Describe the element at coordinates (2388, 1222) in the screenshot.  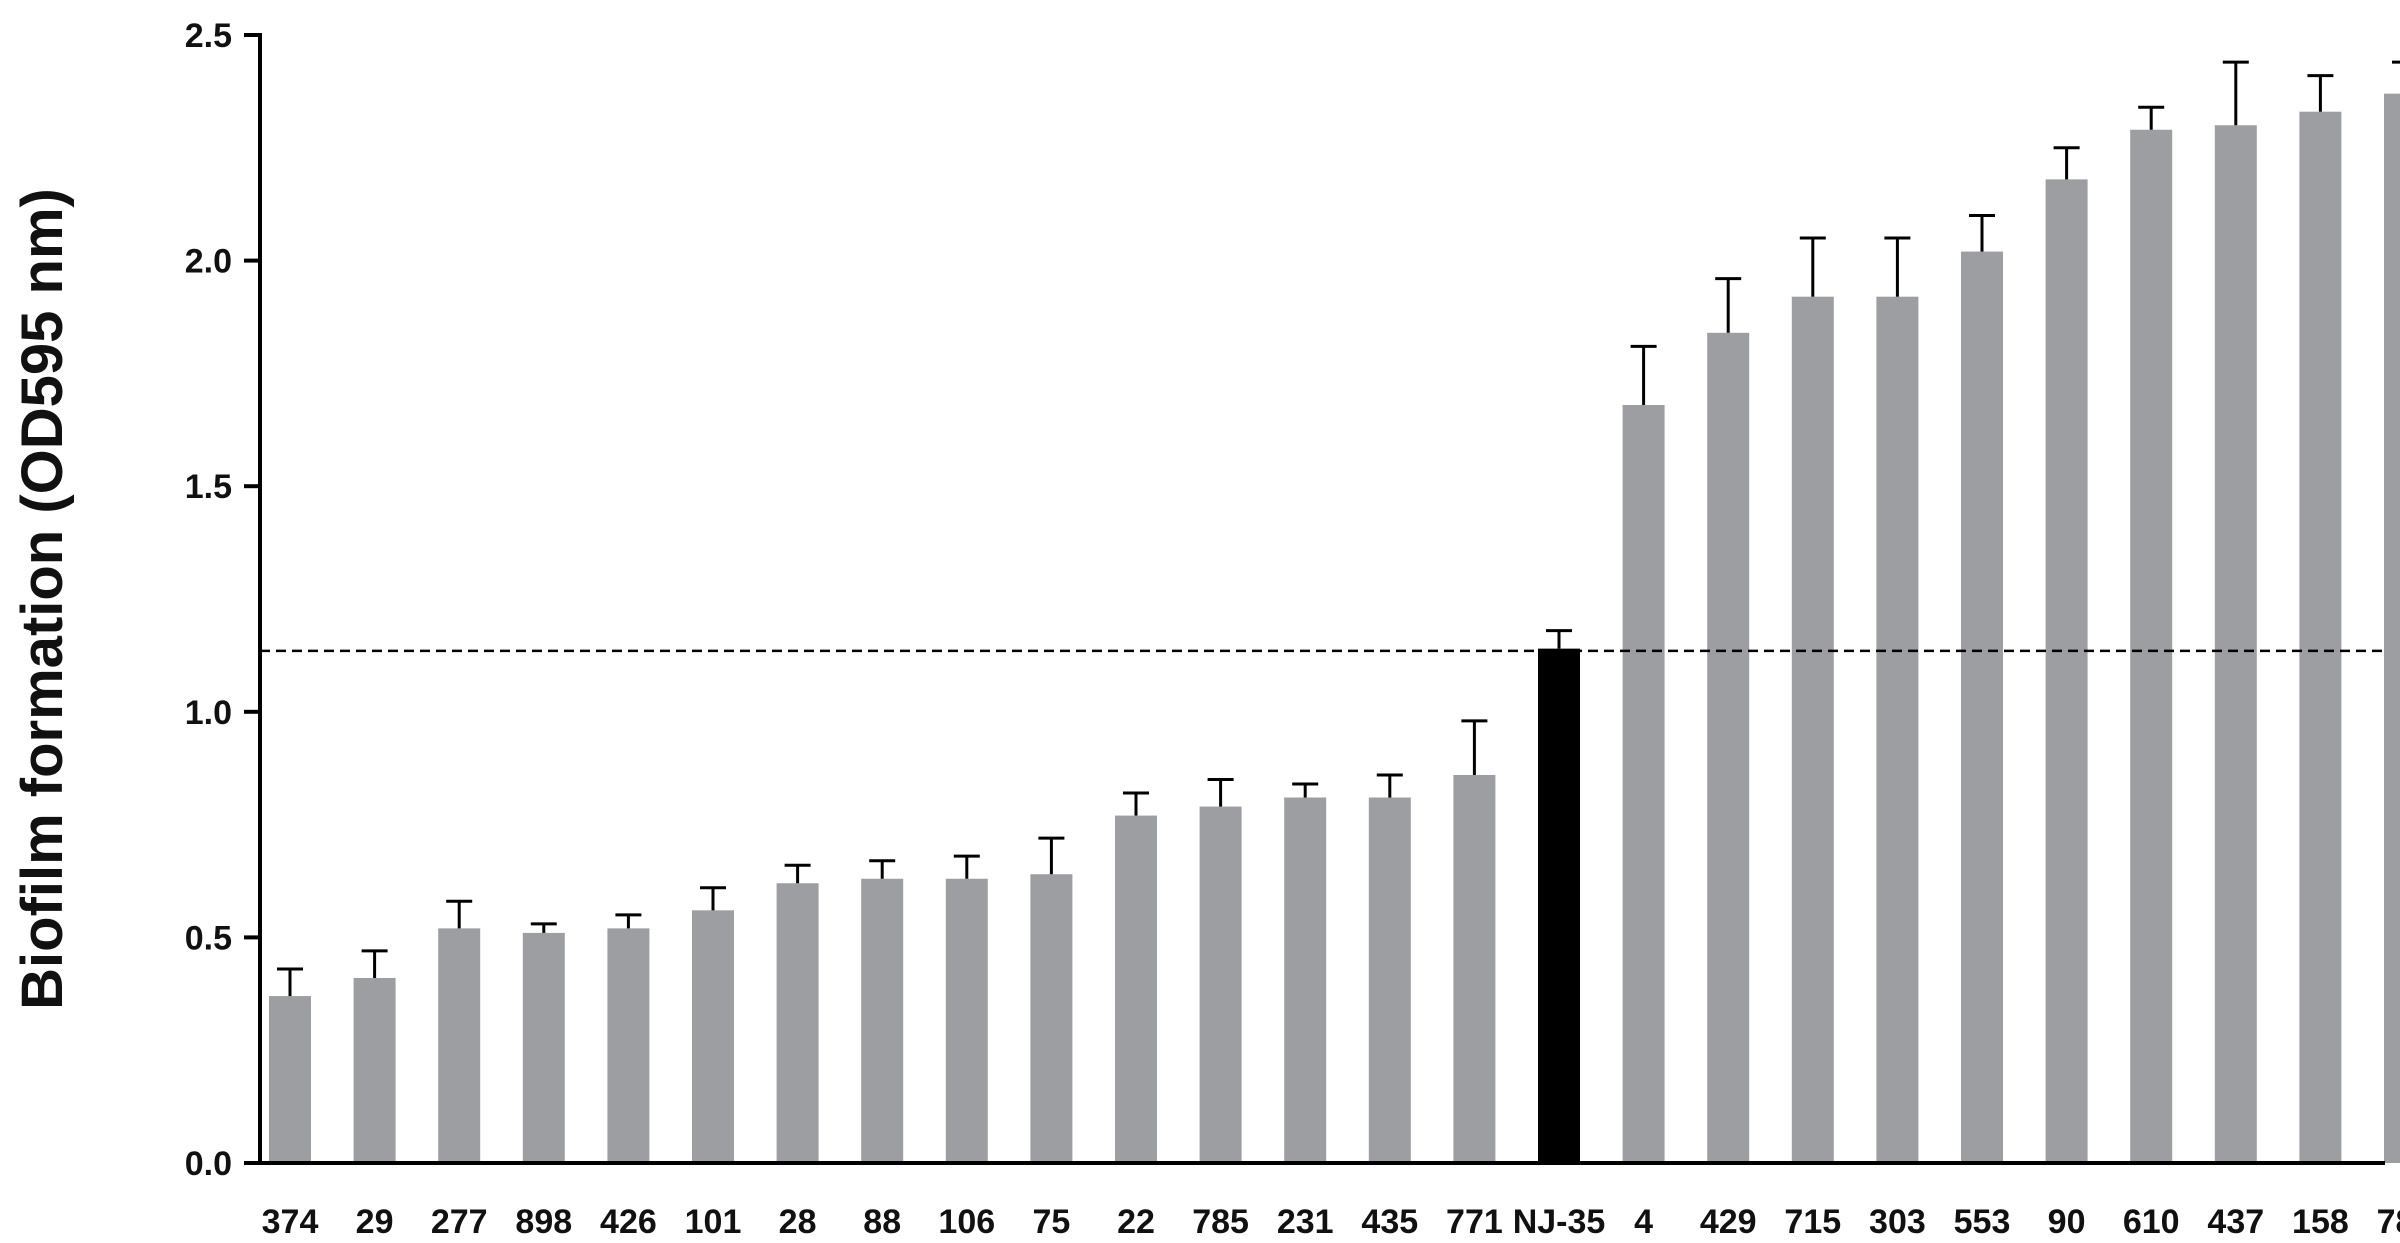
I see `x-tick-label-789: 789` at that location.